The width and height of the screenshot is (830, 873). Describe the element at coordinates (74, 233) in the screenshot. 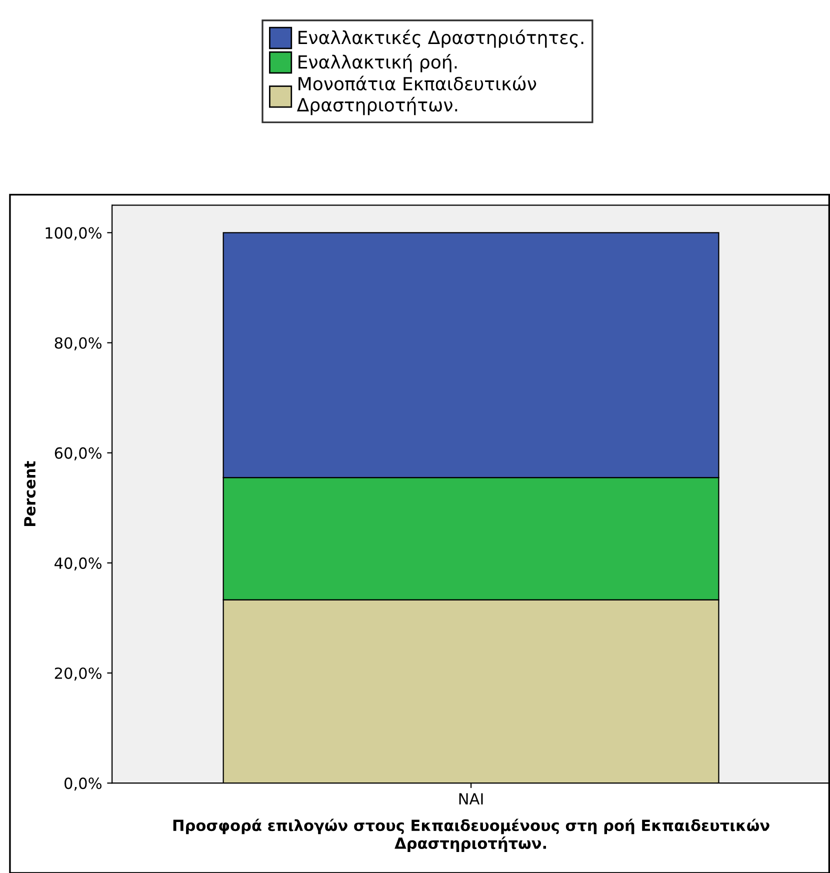

I see `y-tick-label: 100,0%` at that location.